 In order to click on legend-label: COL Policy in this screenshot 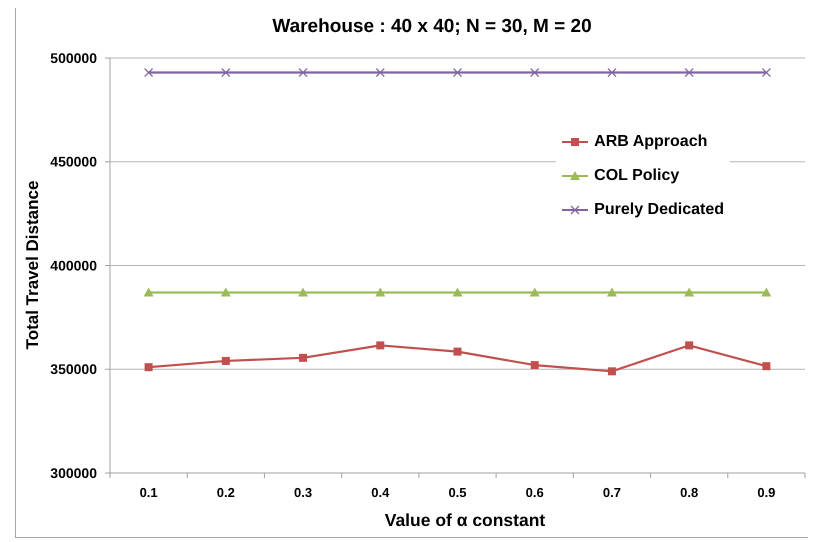, I will do `click(637, 176)`.